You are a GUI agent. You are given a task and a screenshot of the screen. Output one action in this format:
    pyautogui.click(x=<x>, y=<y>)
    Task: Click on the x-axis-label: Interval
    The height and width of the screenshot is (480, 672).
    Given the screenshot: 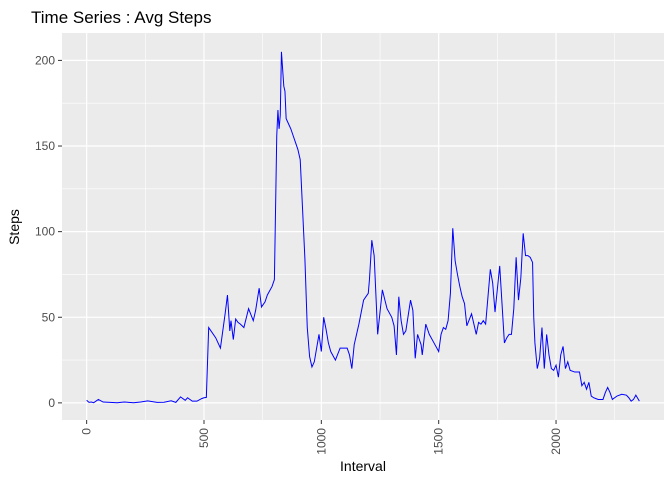 What is the action you would take?
    pyautogui.click(x=363, y=466)
    